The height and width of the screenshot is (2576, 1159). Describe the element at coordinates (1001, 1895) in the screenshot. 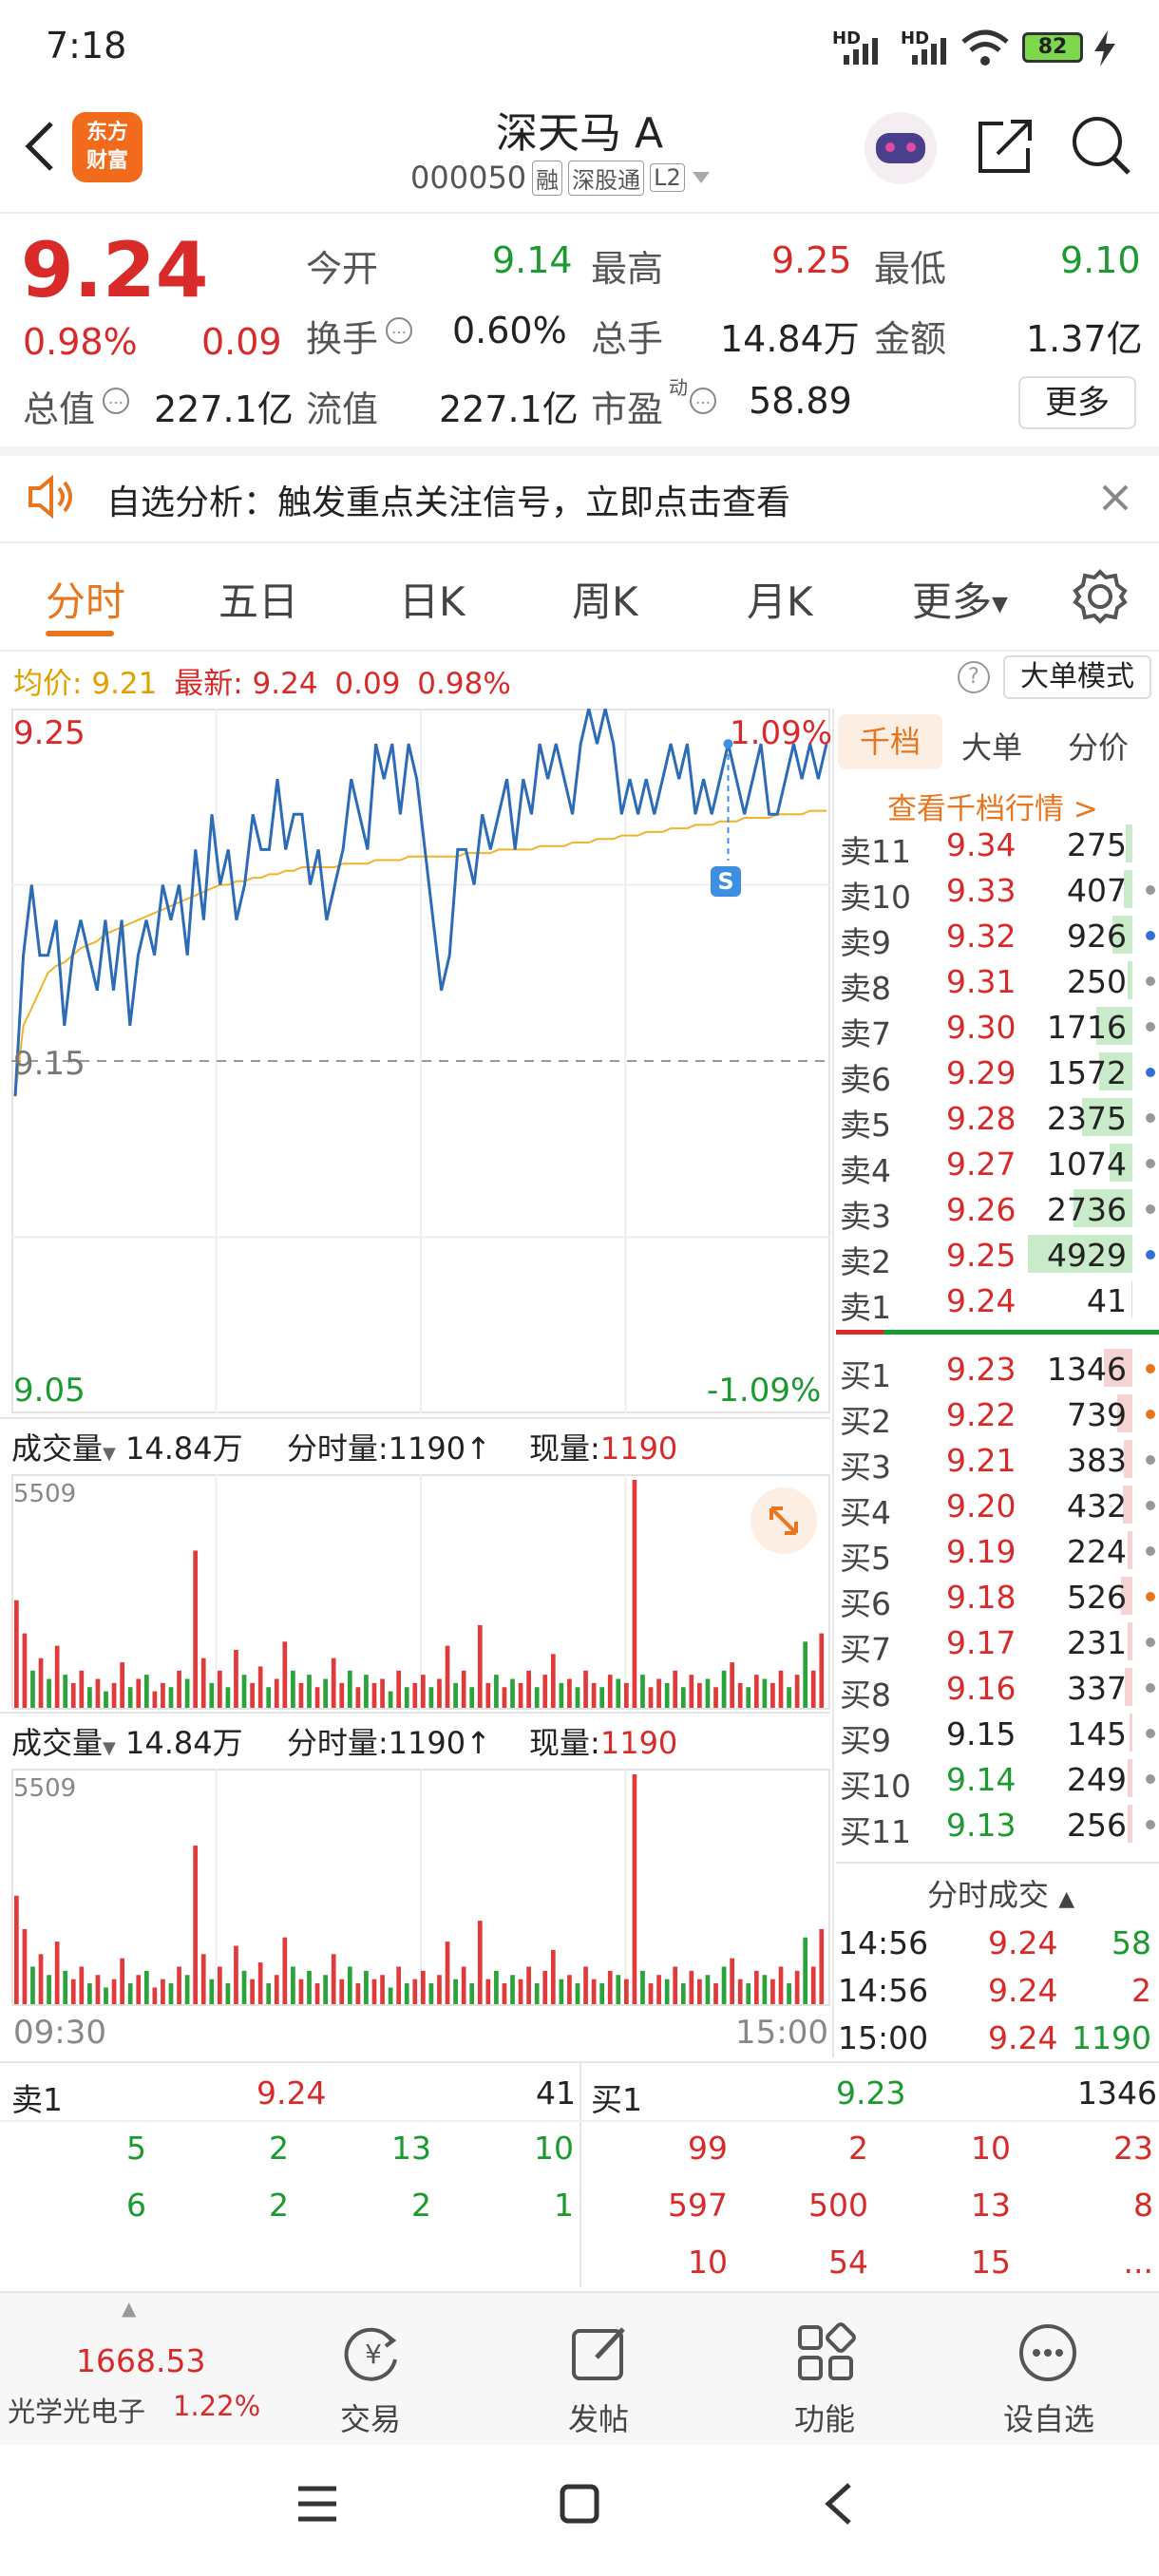

I see `ticks-title: 分时成交 ▲` at that location.